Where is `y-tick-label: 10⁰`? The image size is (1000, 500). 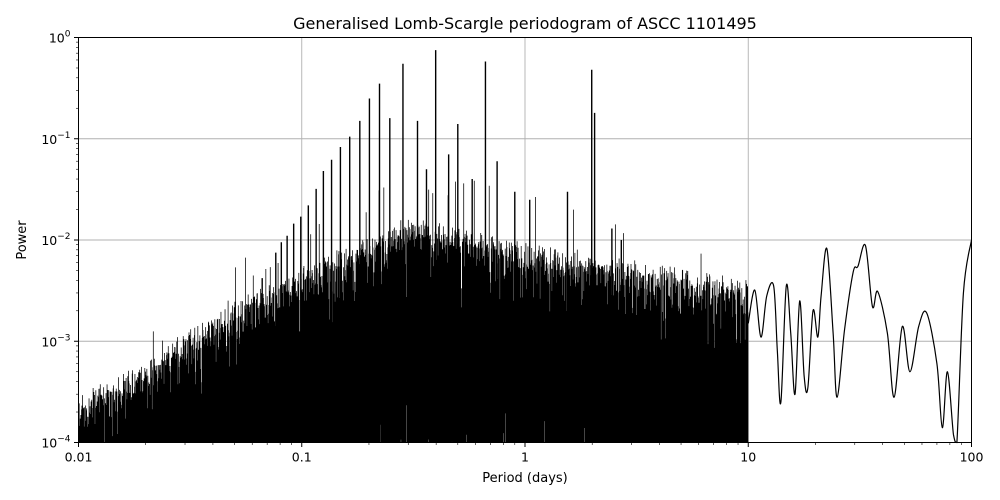 y-tick-label: 10⁰ is located at coordinates (60, 38).